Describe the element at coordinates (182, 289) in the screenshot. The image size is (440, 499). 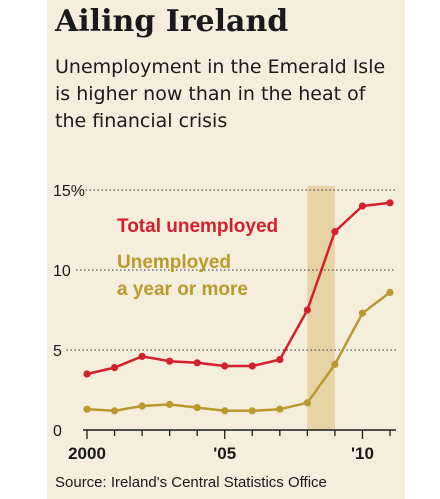
I see `legend-longterm-line2: a year or more` at that location.